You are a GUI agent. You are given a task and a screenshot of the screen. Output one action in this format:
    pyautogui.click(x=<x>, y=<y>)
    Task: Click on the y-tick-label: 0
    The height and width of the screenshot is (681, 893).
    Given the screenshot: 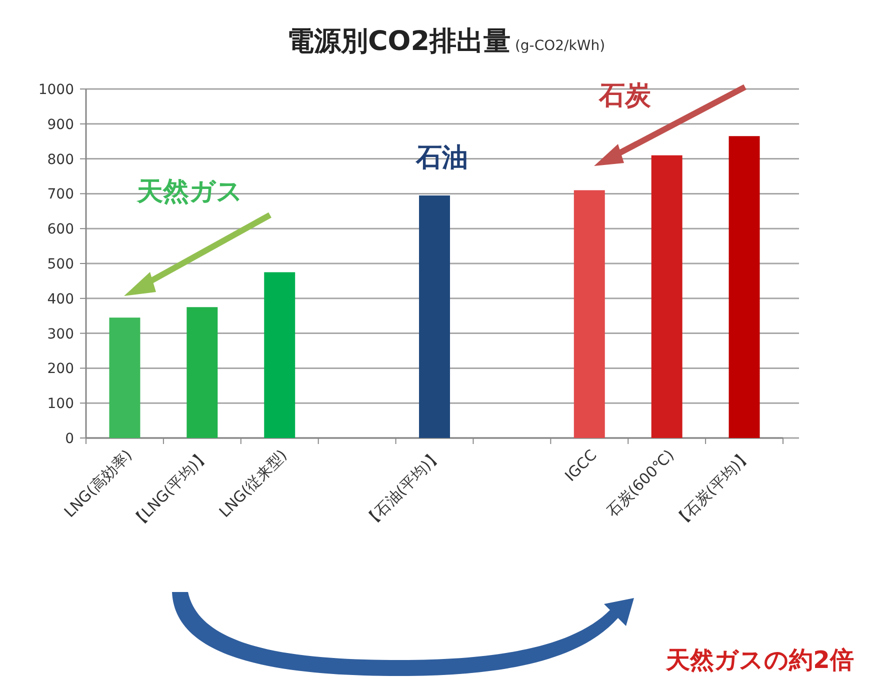 What is the action you would take?
    pyautogui.click(x=69, y=439)
    